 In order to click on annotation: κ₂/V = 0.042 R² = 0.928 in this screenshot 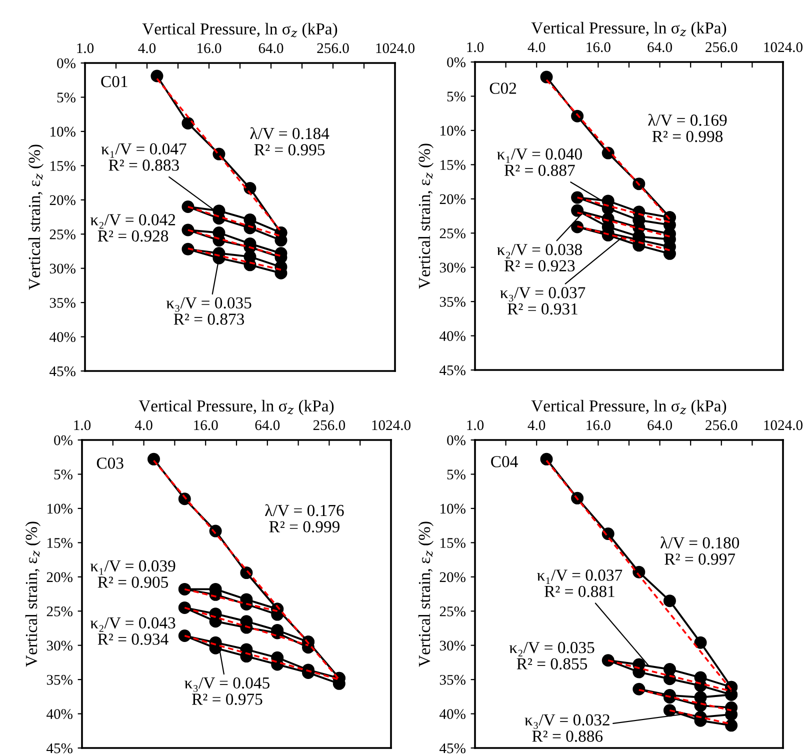, I will do `click(133, 228)`.